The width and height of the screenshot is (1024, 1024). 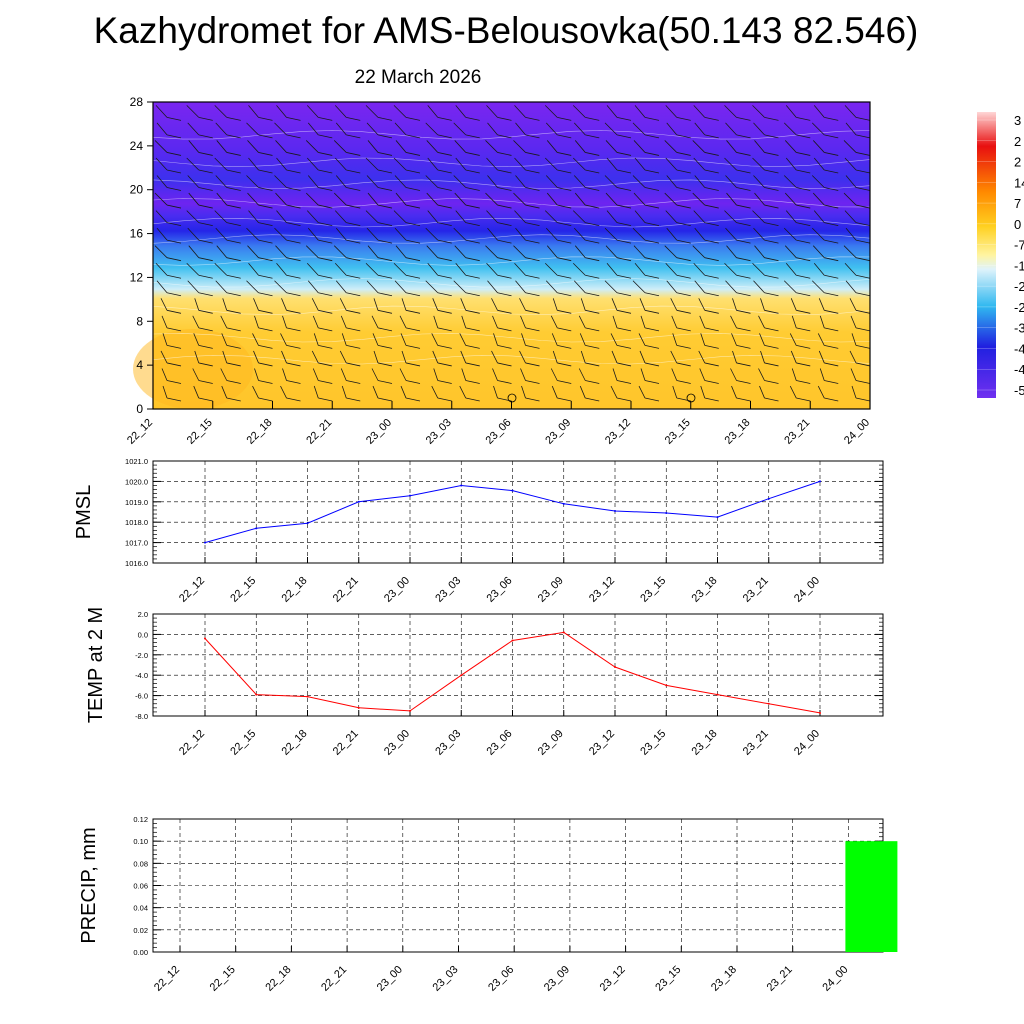 I want to click on x-tick-label: 22_12, so click(x=167, y=979).